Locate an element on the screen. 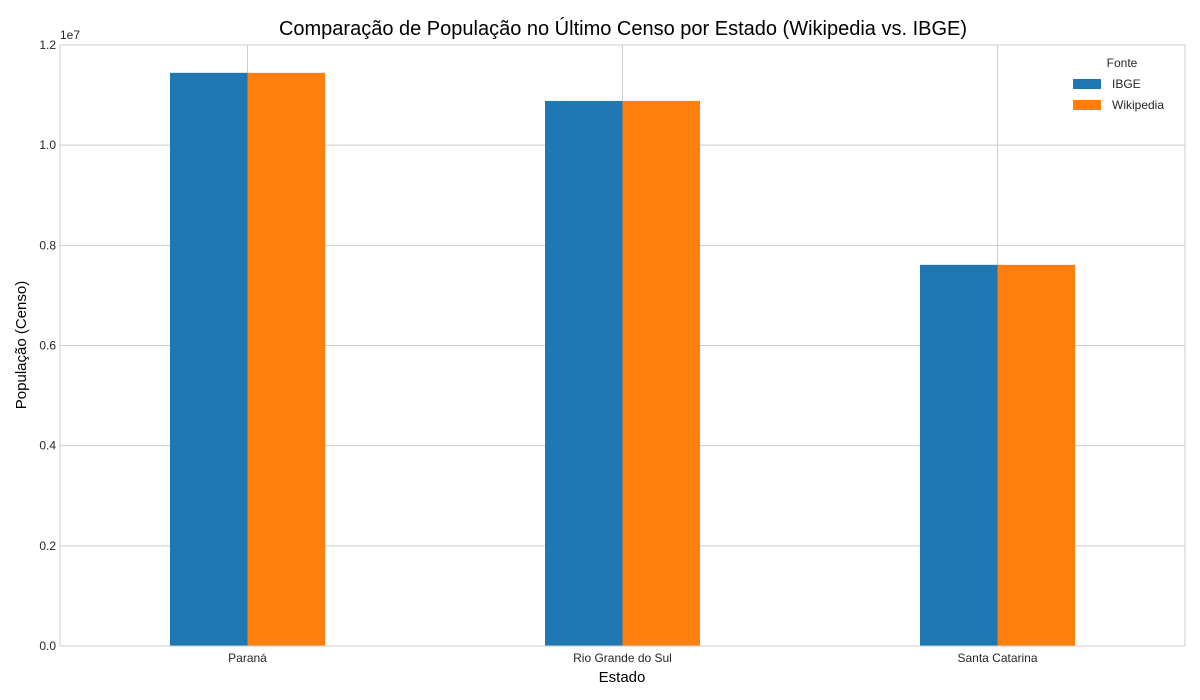  y-tick-label: 0.2 is located at coordinates (47, 546).